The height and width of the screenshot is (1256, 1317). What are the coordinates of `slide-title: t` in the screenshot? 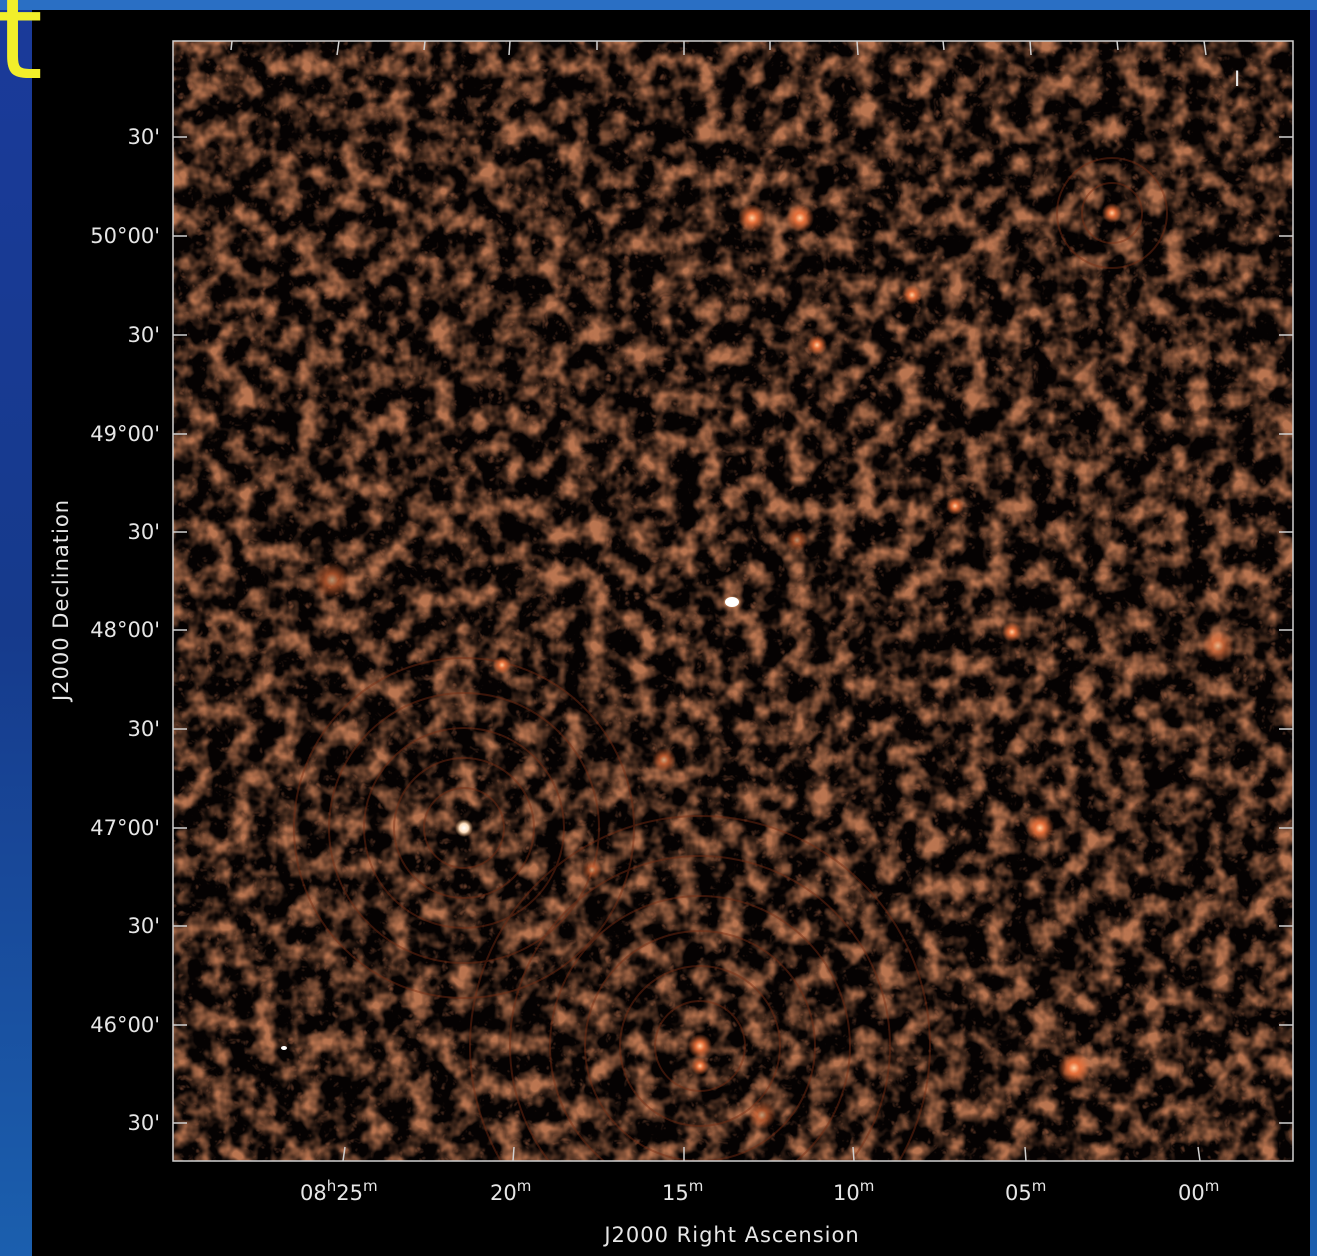 It's located at (22, 53).